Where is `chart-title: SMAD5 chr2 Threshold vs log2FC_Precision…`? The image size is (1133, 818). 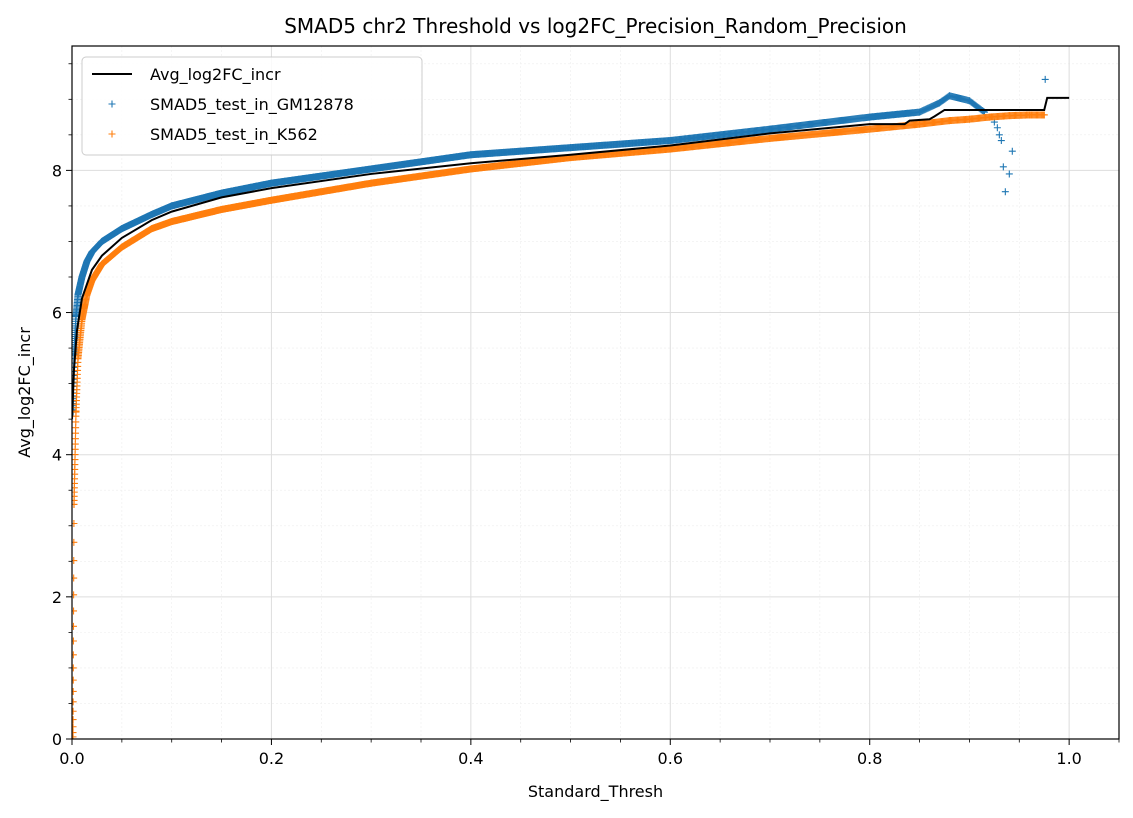 chart-title: SMAD5 chr2 Threshold vs log2FC_Precision… is located at coordinates (595, 26).